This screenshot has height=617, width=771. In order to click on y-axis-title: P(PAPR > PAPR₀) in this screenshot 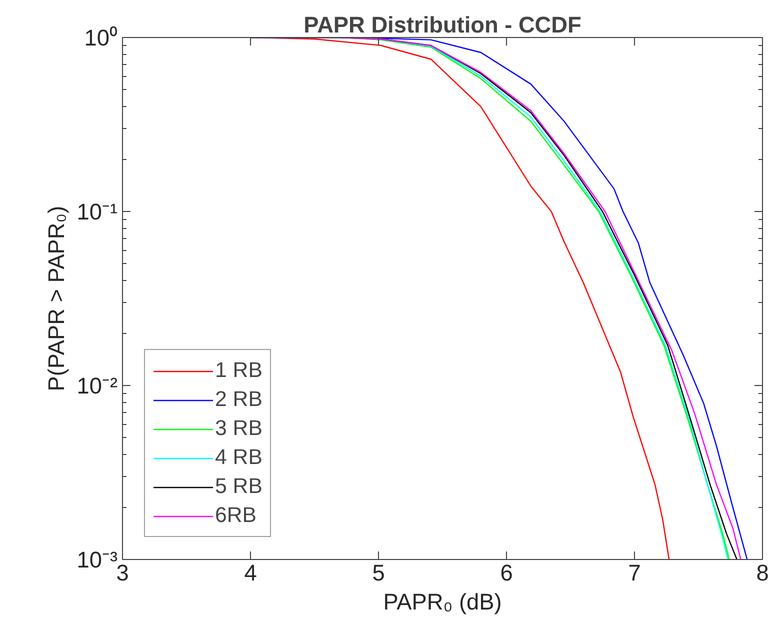, I will do `click(55, 299)`.